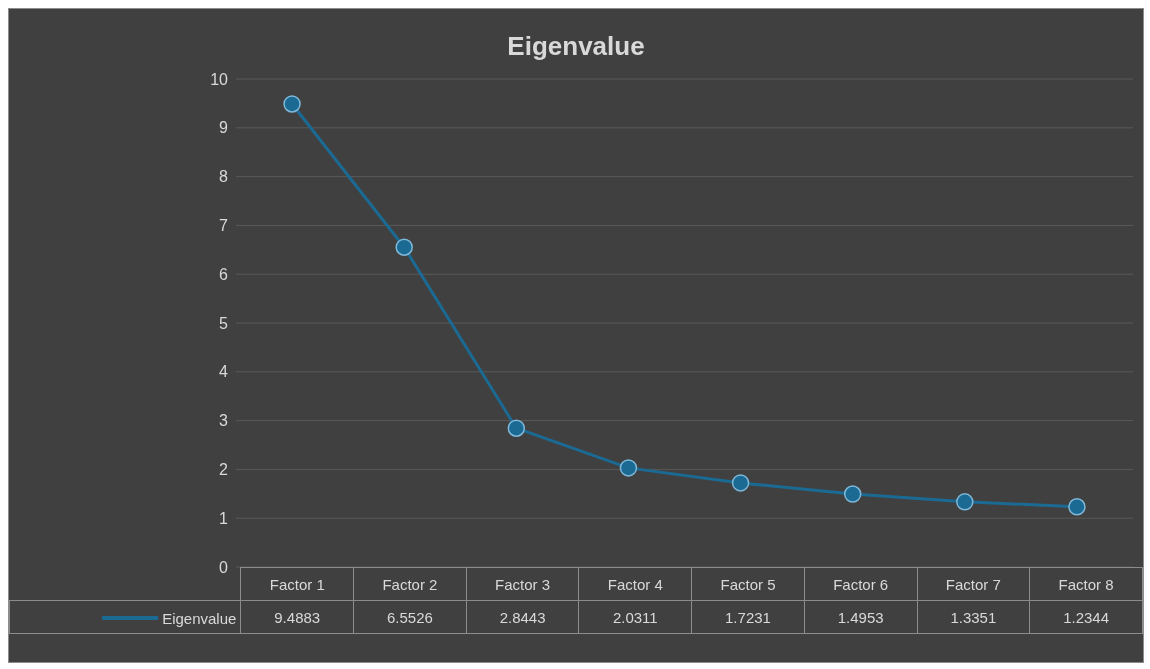 Image resolution: width=1150 pixels, height=669 pixels. What do you see at coordinates (522, 584) in the screenshot?
I see `x-tick-label: Factor 3` at bounding box center [522, 584].